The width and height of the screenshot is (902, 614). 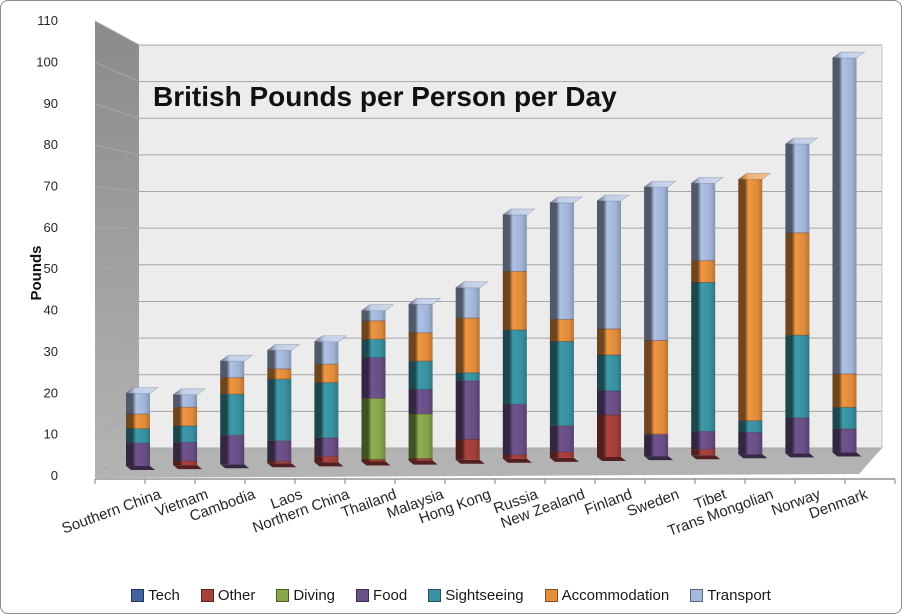 I want to click on bar-segment-hong-kong-food, so click(x=467, y=410).